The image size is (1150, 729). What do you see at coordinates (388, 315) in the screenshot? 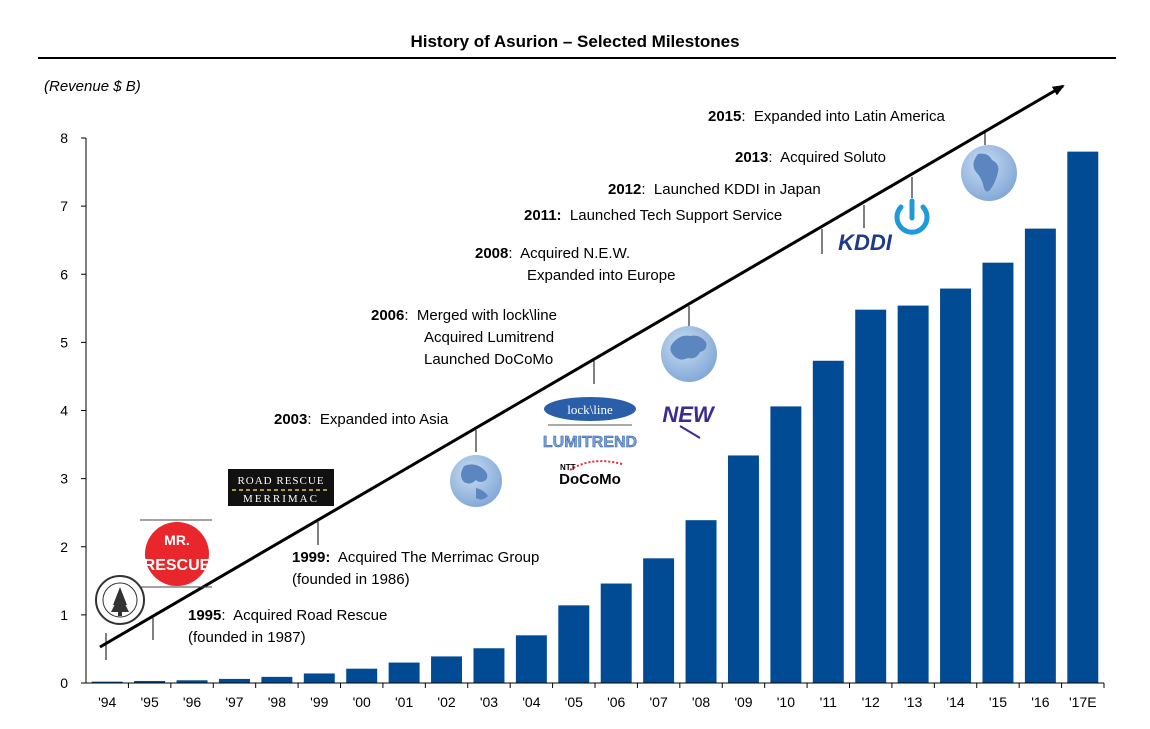
I see `milestone-2006-year: 2006` at bounding box center [388, 315].